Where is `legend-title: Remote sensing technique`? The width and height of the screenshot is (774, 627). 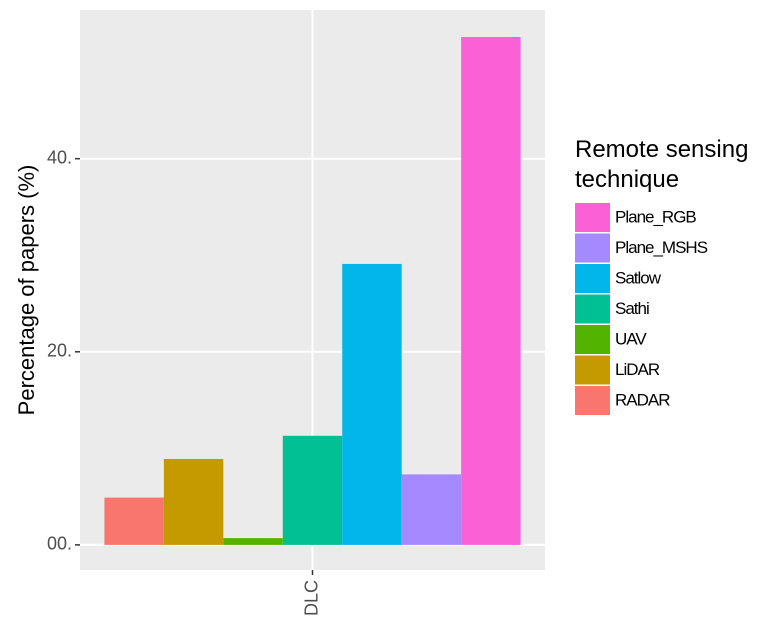 legend-title: Remote sensing technique is located at coordinates (662, 164).